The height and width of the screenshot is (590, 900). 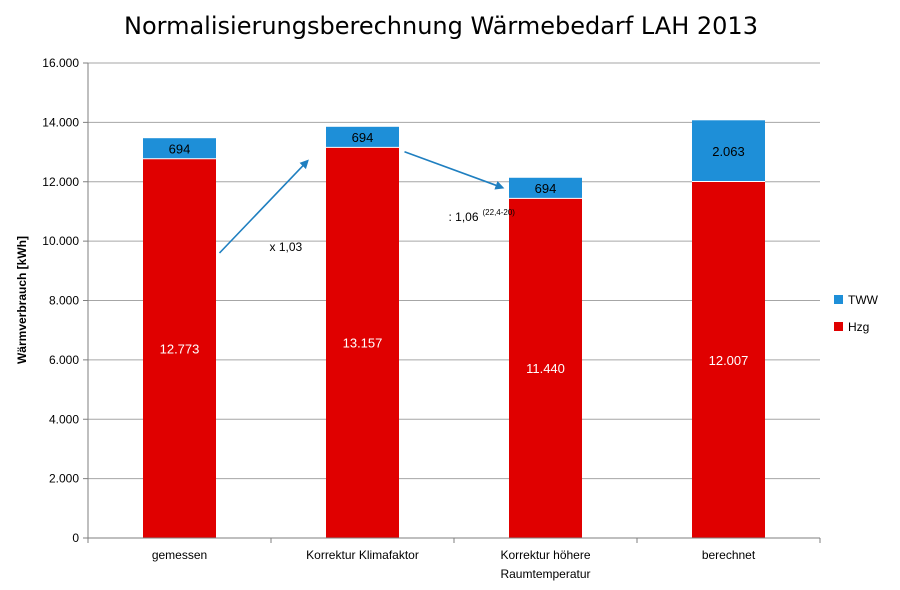 I want to click on arrow-raumtemperatur, so click(x=454, y=170).